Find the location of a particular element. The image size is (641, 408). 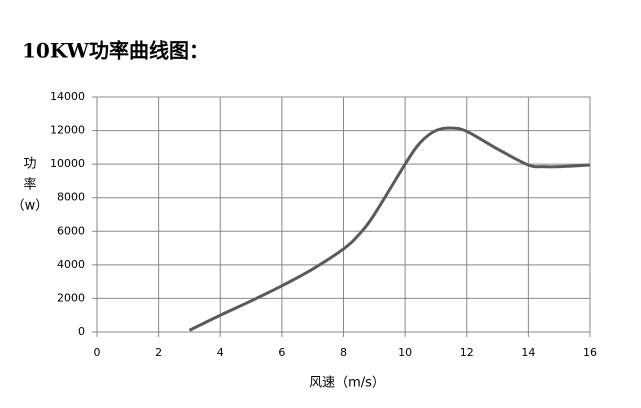

x-tick-label: 6 is located at coordinates (281, 352).